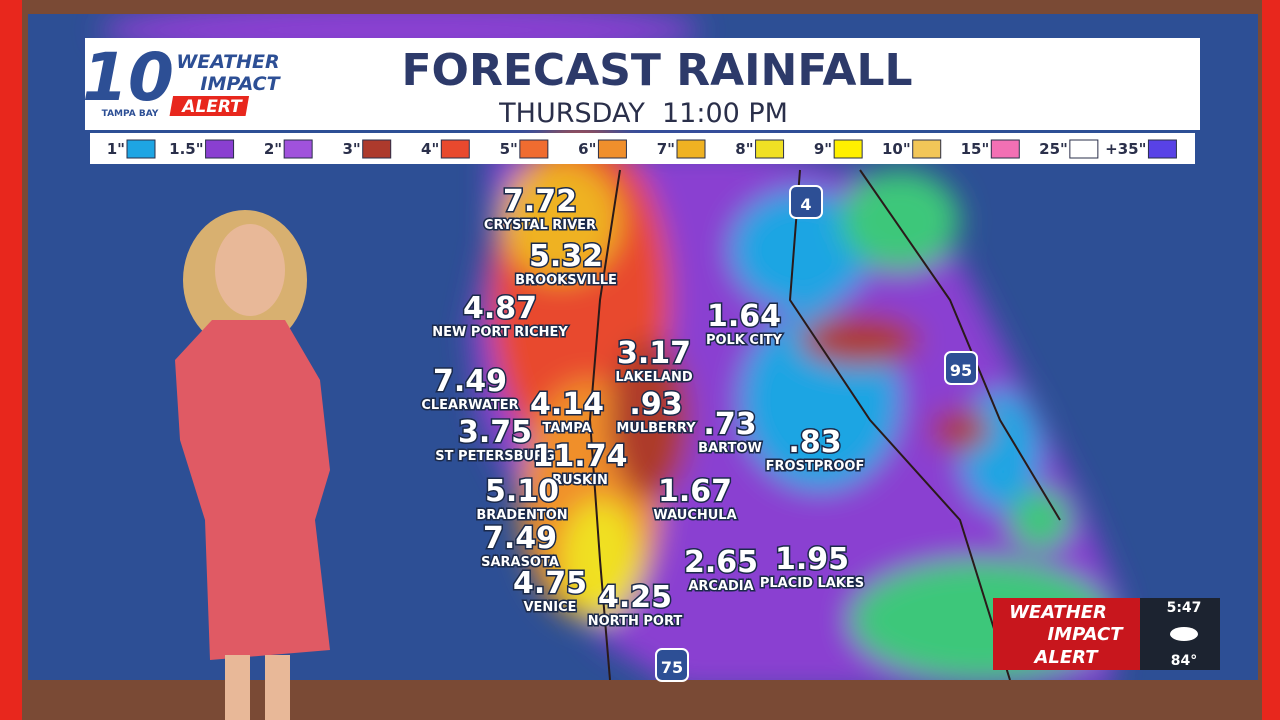  Describe the element at coordinates (744, 316) in the screenshot. I see `rain-value: 1.64` at that location.